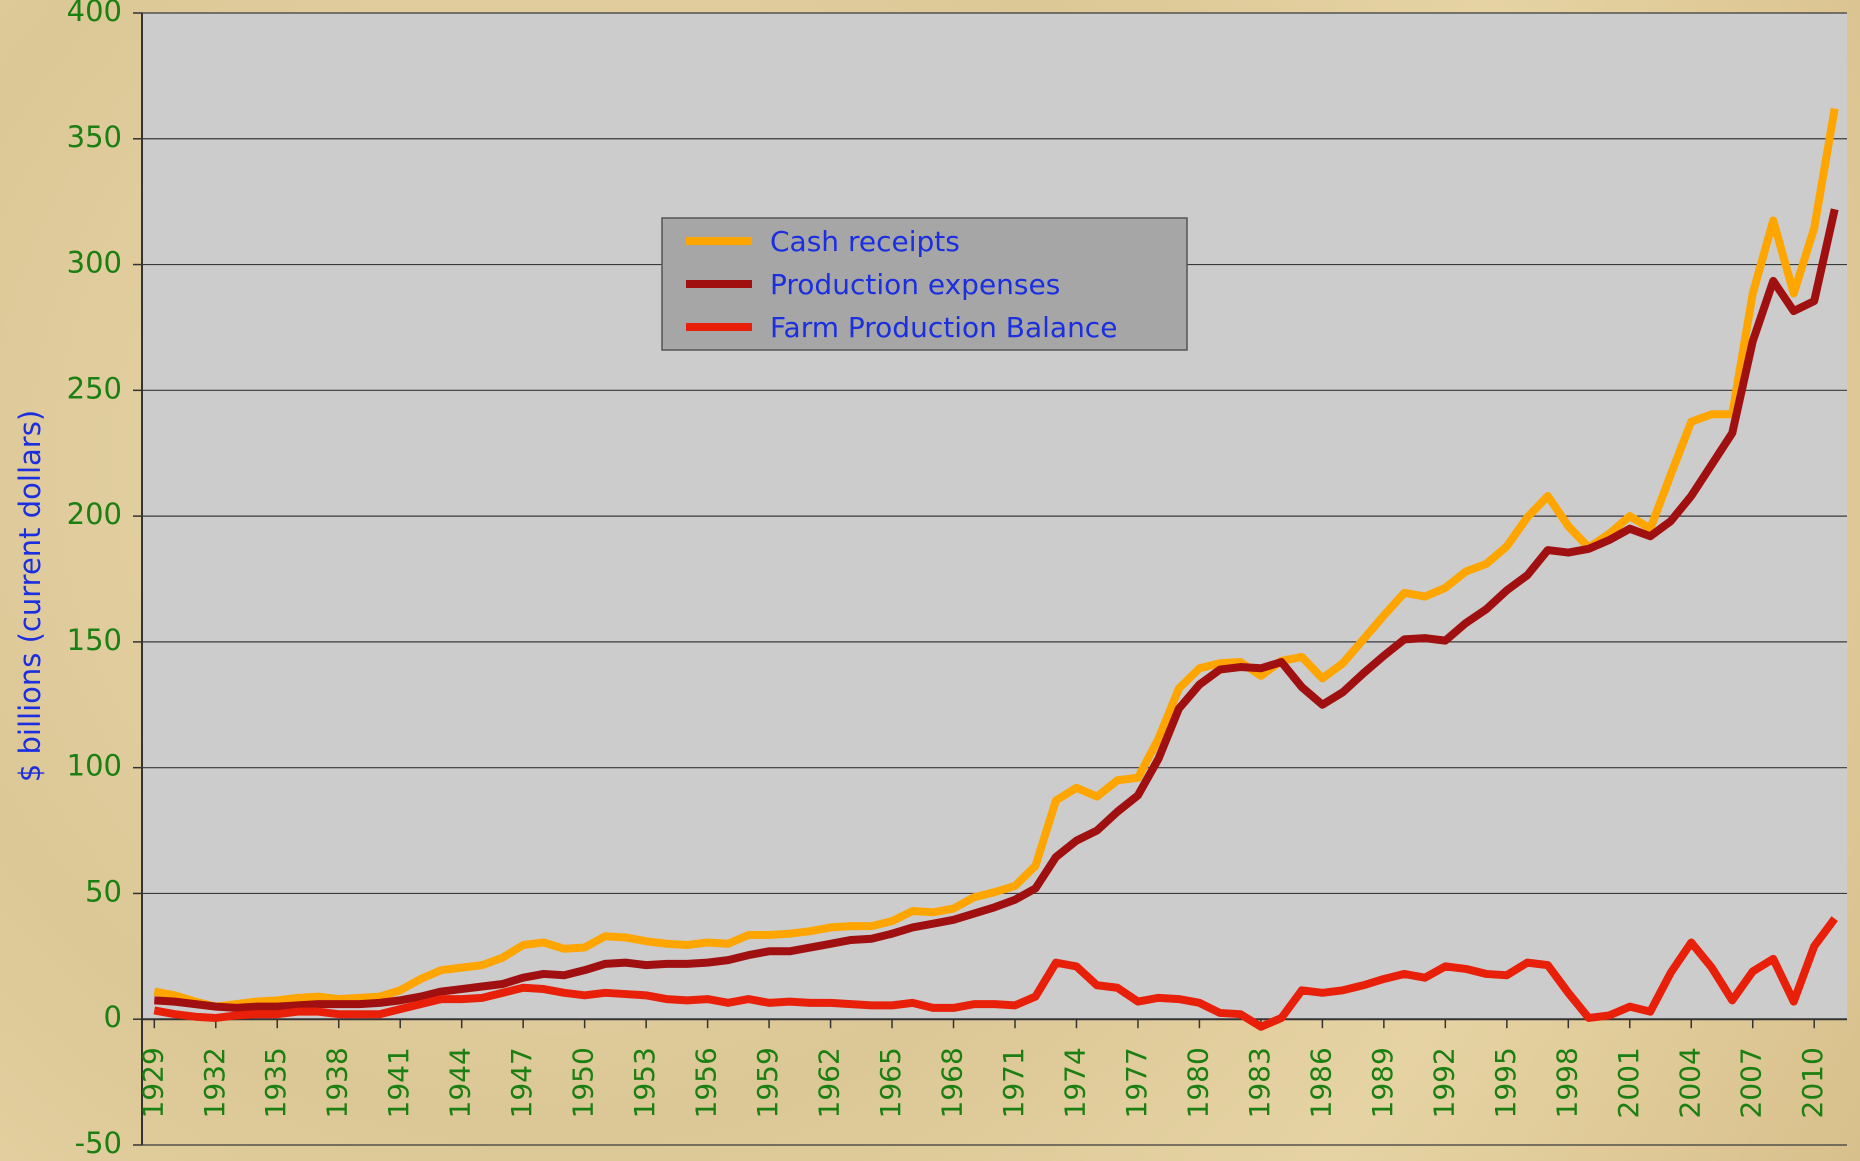  What do you see at coordinates (644, 1082) in the screenshot?
I see `x-tick-label: 1953` at bounding box center [644, 1082].